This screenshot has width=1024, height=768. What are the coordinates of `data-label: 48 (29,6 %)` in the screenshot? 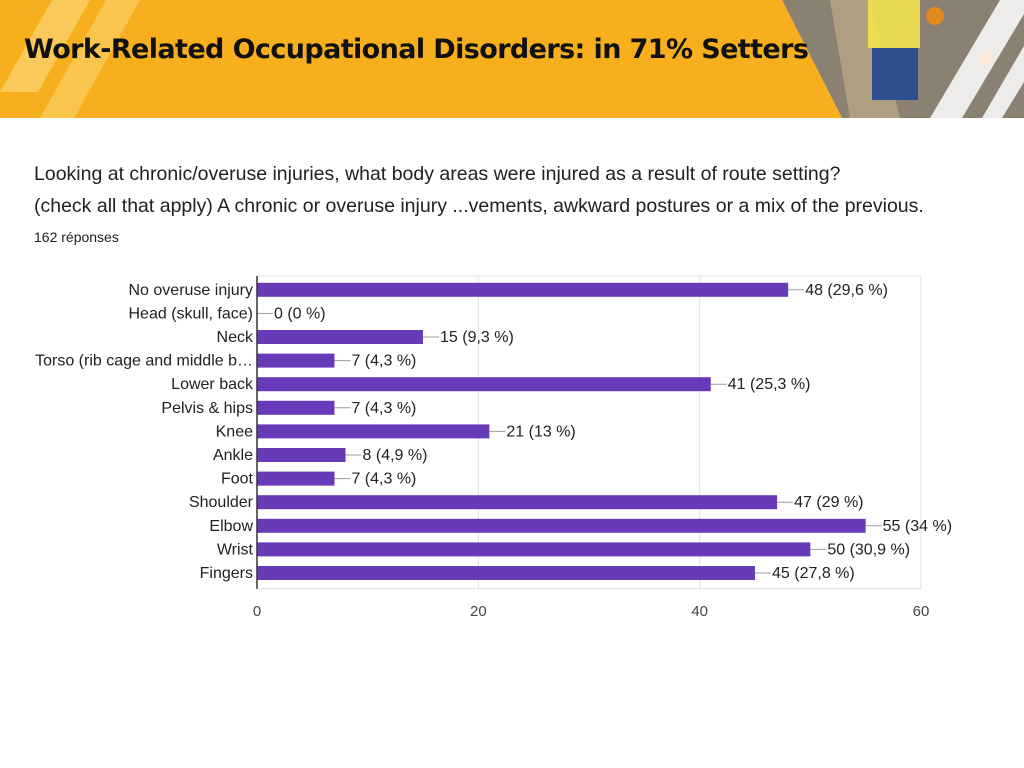 It's located at (846, 290).